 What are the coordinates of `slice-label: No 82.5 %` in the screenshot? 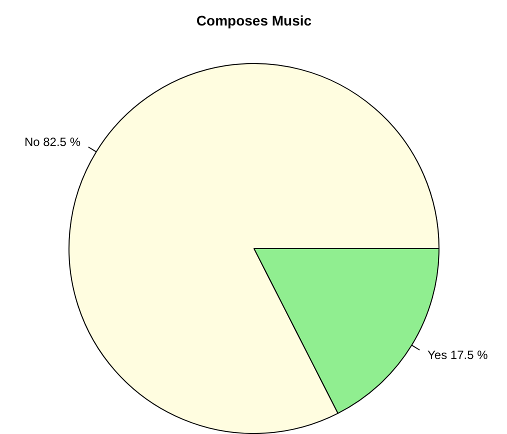 It's located at (52, 142).